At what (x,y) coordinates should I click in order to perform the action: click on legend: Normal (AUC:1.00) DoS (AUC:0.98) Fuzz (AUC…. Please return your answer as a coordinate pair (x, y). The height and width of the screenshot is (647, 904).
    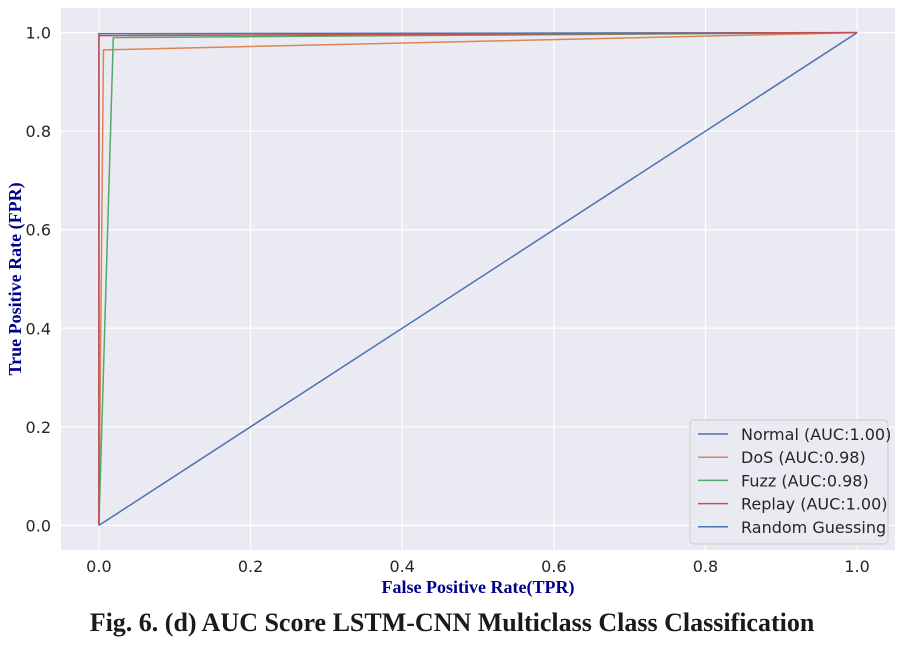
    Looking at the image, I should click on (790, 482).